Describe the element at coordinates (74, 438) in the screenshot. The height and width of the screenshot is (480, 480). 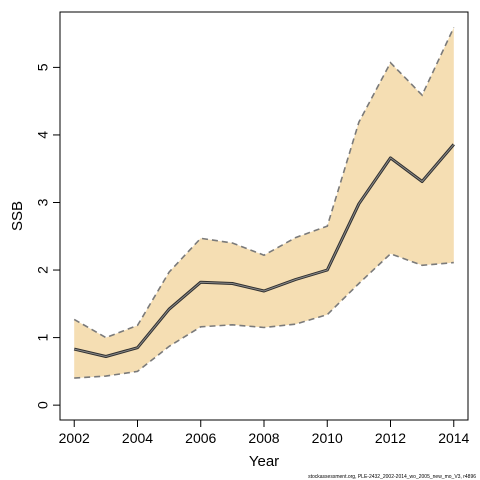
I see `x-tick-label: 2002` at that location.